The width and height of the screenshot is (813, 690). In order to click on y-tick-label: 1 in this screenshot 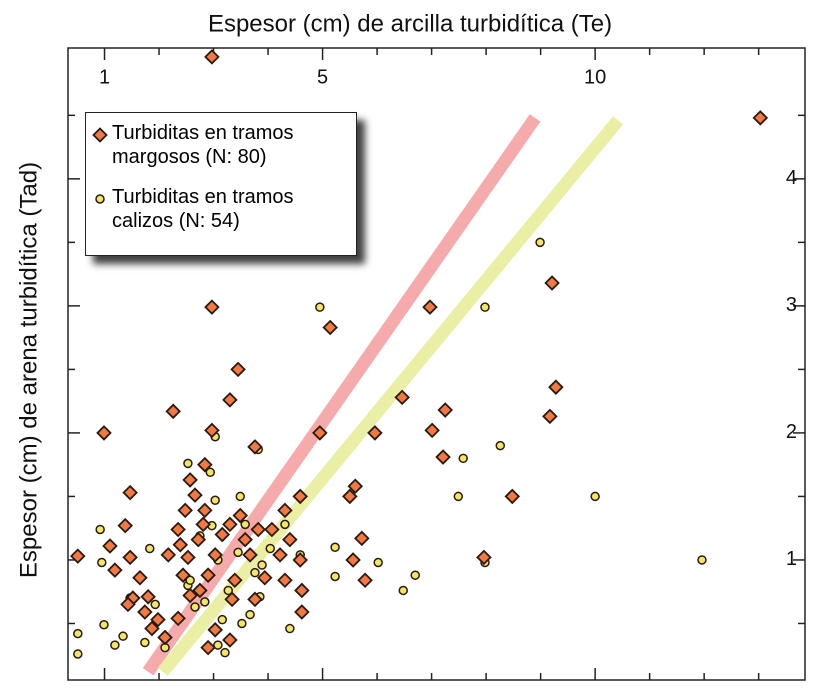, I will do `click(791, 559)`.